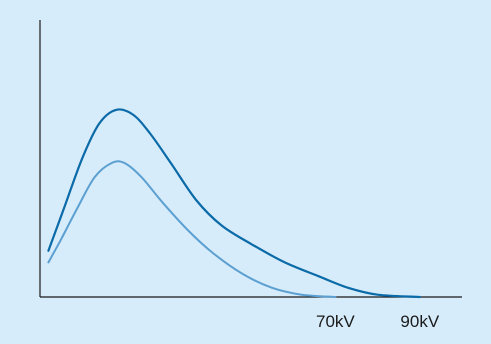 The image size is (491, 344). I want to click on tick-label-layer: 70kV 90kV, so click(378, 321).